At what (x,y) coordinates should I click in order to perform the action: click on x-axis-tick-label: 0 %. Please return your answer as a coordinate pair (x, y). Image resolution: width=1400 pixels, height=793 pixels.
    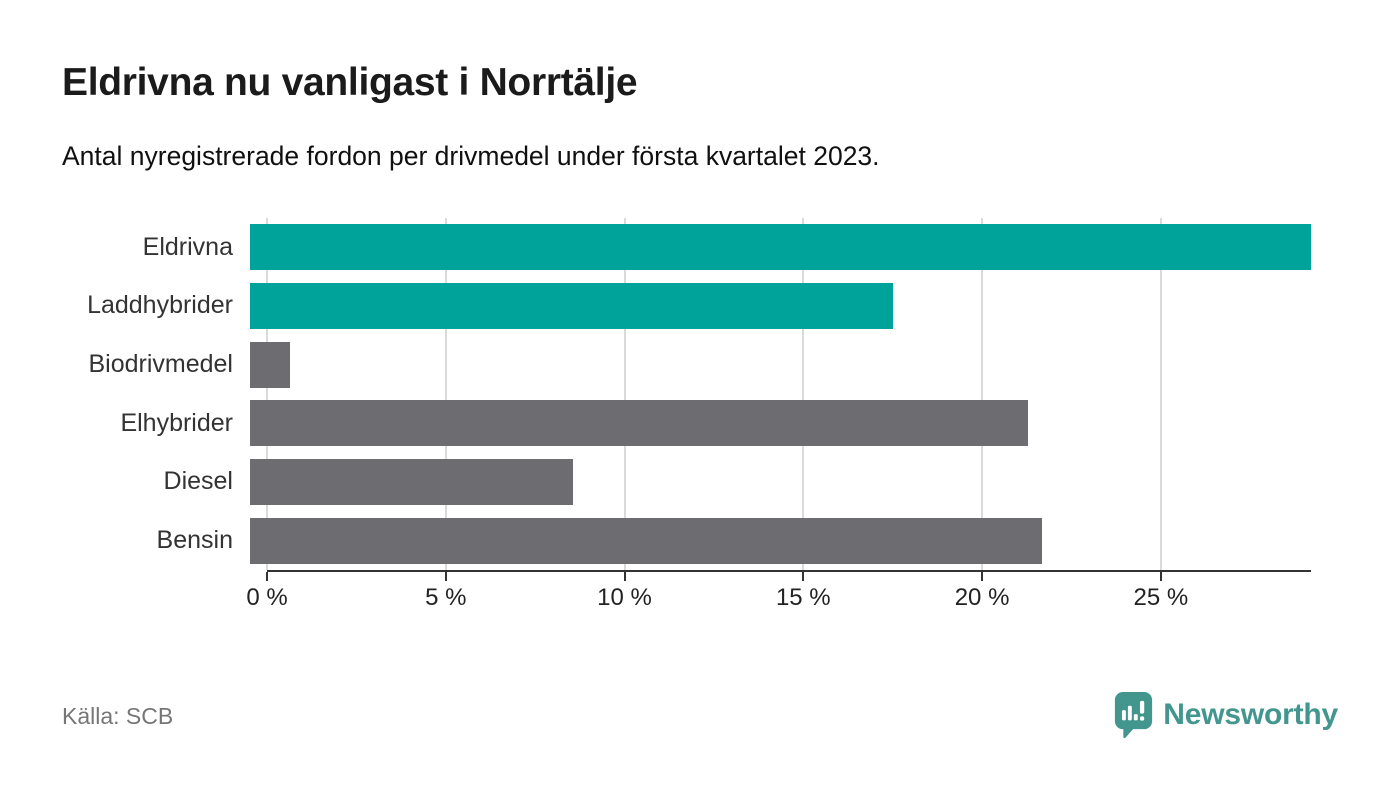
    Looking at the image, I should click on (267, 597).